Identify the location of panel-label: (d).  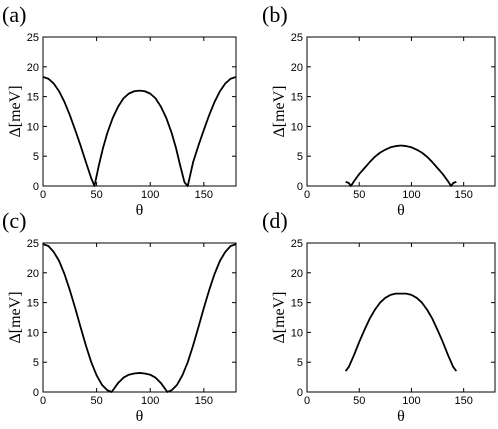
(275, 220).